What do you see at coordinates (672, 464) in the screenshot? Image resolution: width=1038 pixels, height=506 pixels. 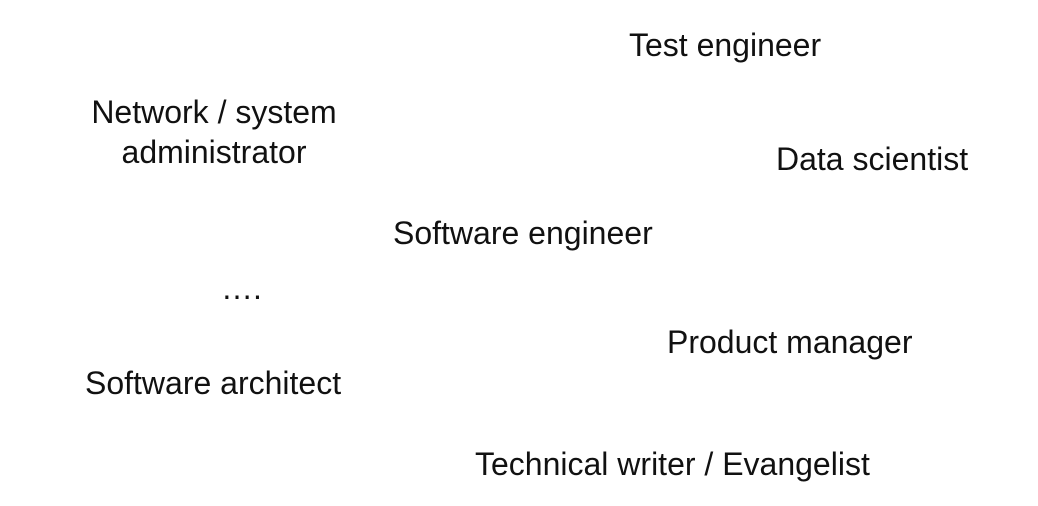 I see `role-technical-writer-evangelist: Technical writer / Evangelist` at bounding box center [672, 464].